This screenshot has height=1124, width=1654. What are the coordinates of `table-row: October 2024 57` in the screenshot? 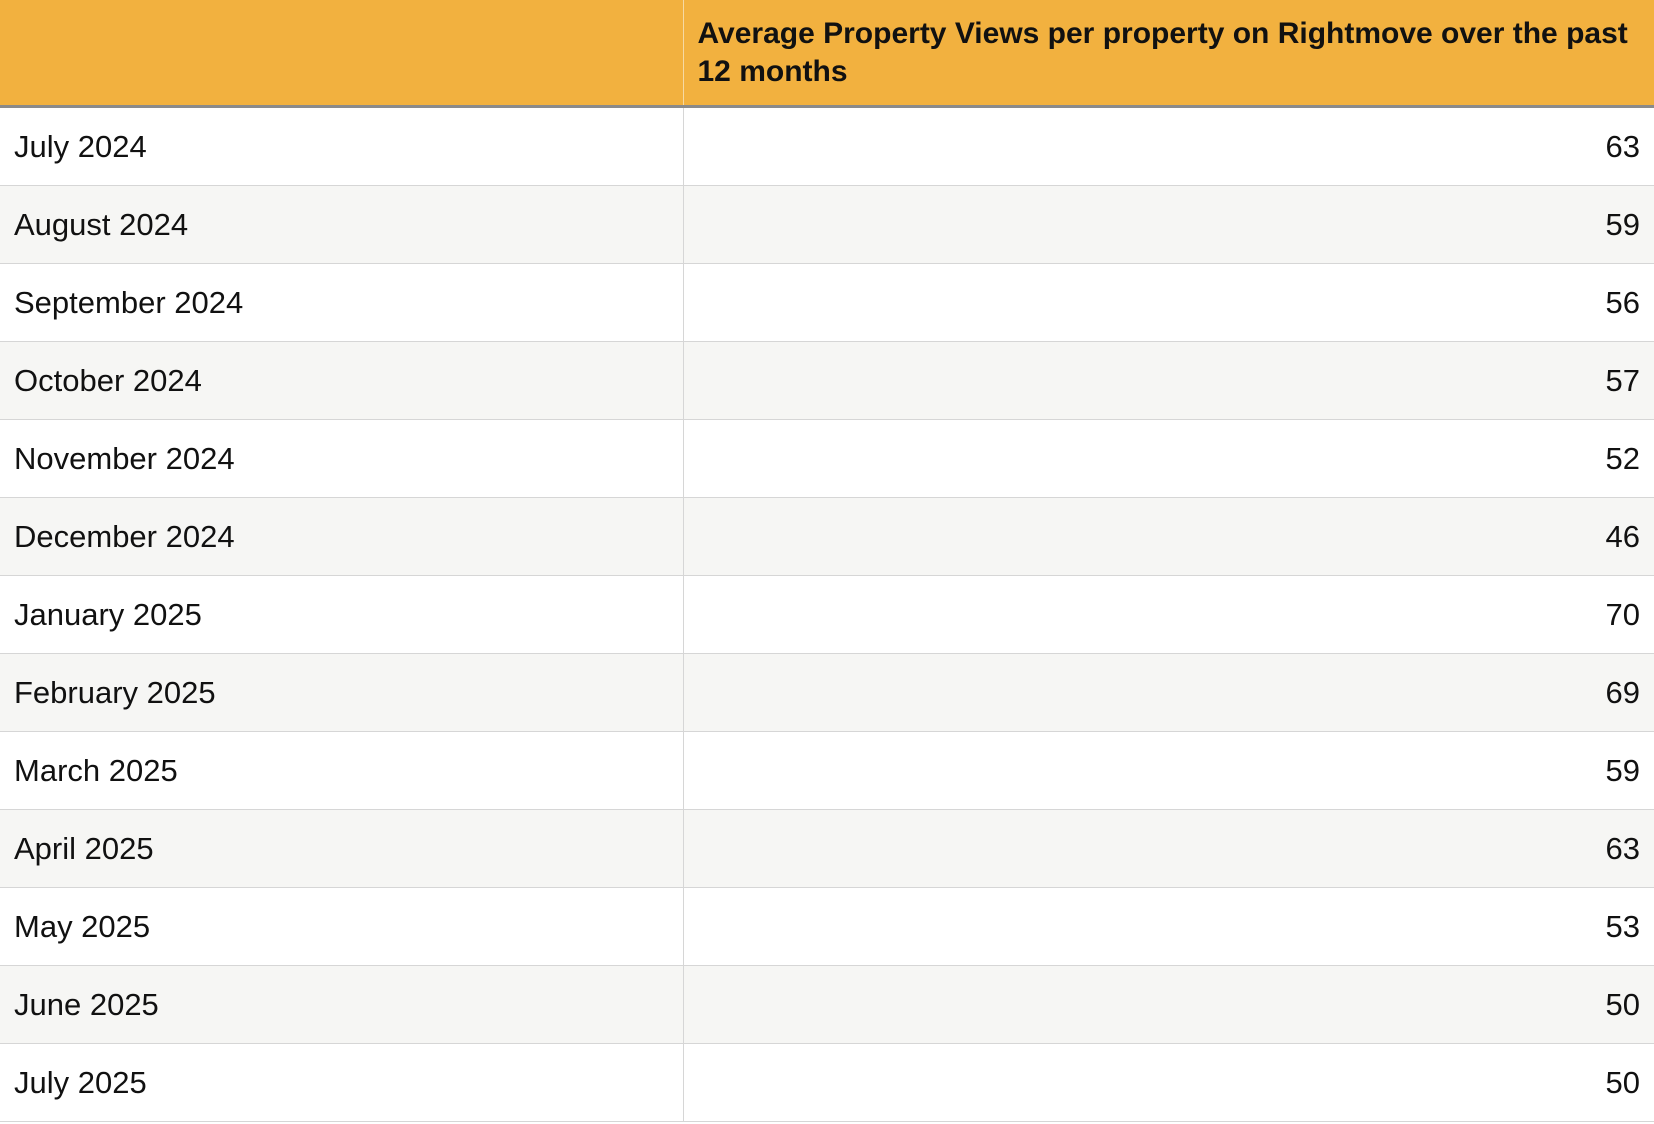 It's located at (827, 380).